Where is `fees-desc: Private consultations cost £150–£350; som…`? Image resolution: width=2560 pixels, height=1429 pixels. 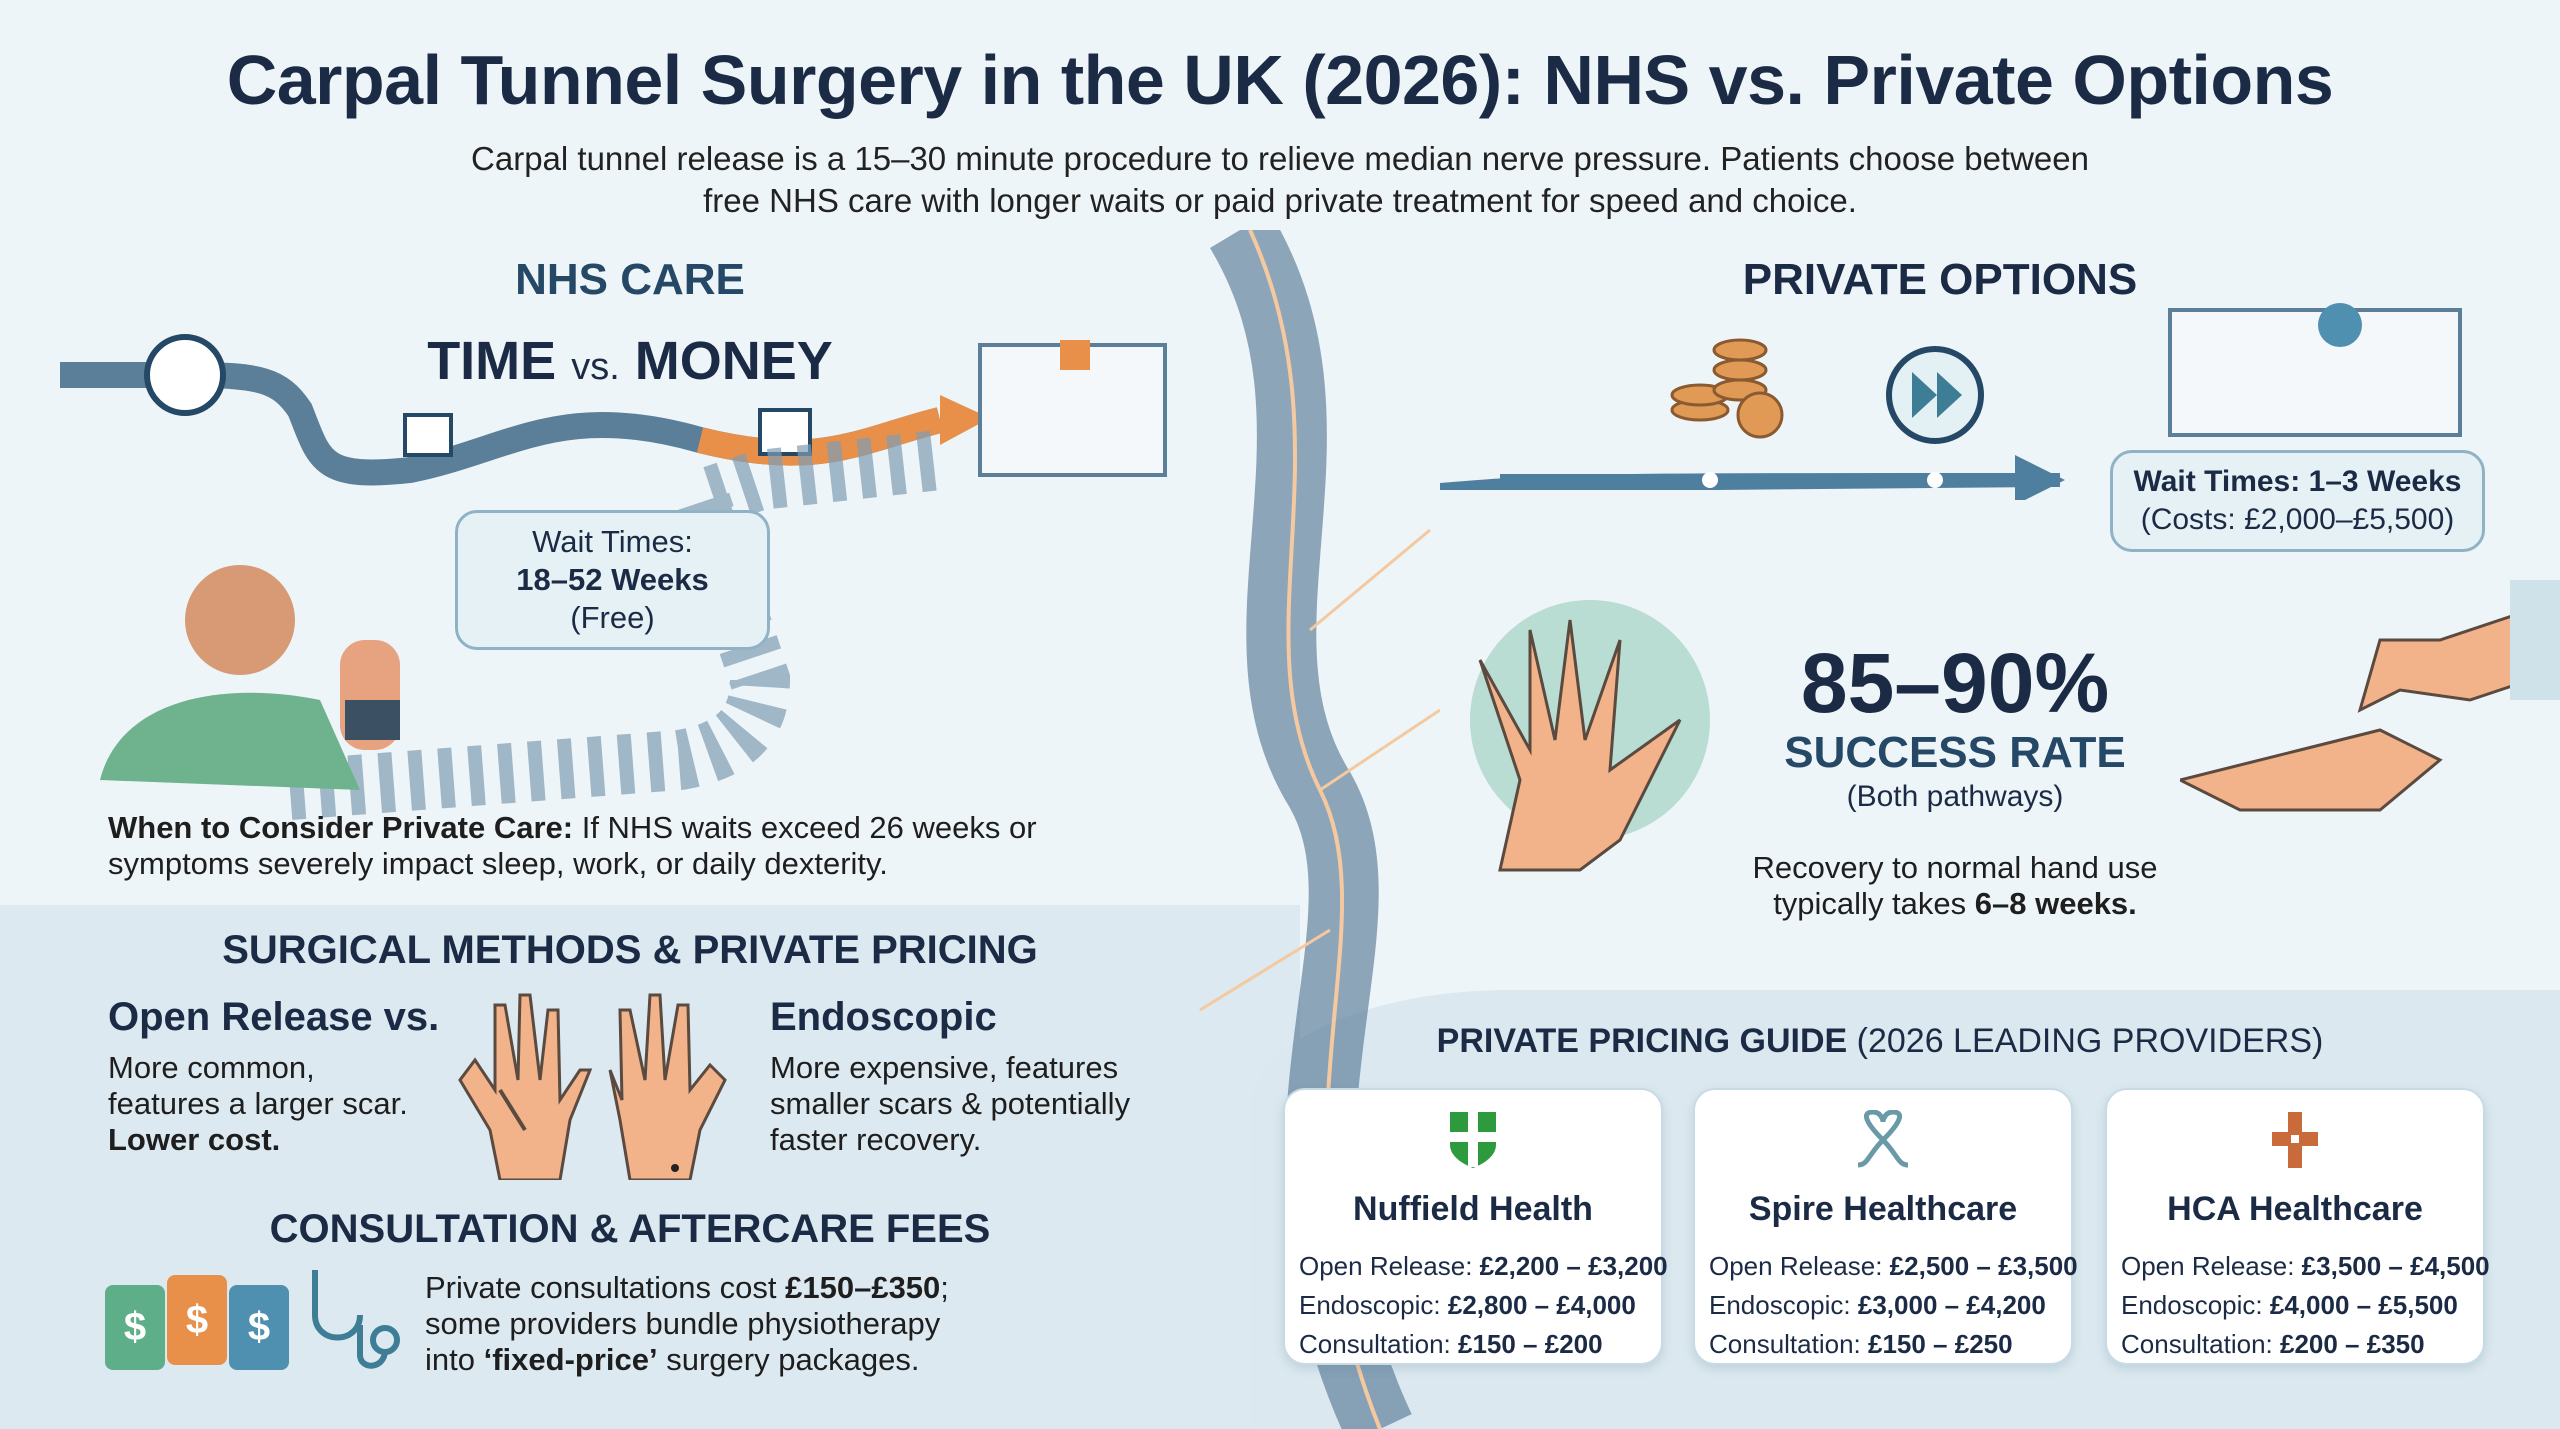 fees-desc: Private consultations cost £150–£350; som… is located at coordinates (687, 1323).